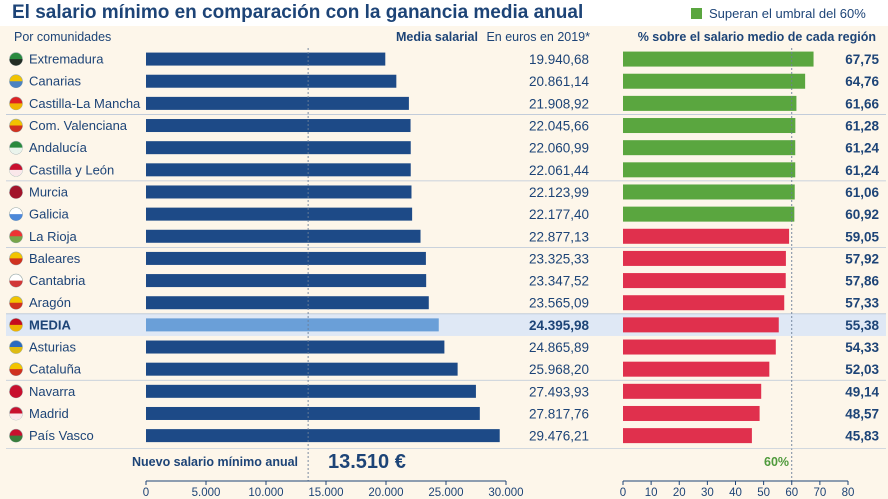  Describe the element at coordinates (146, 493) in the screenshot. I see `salary-tick-label: 0` at that location.